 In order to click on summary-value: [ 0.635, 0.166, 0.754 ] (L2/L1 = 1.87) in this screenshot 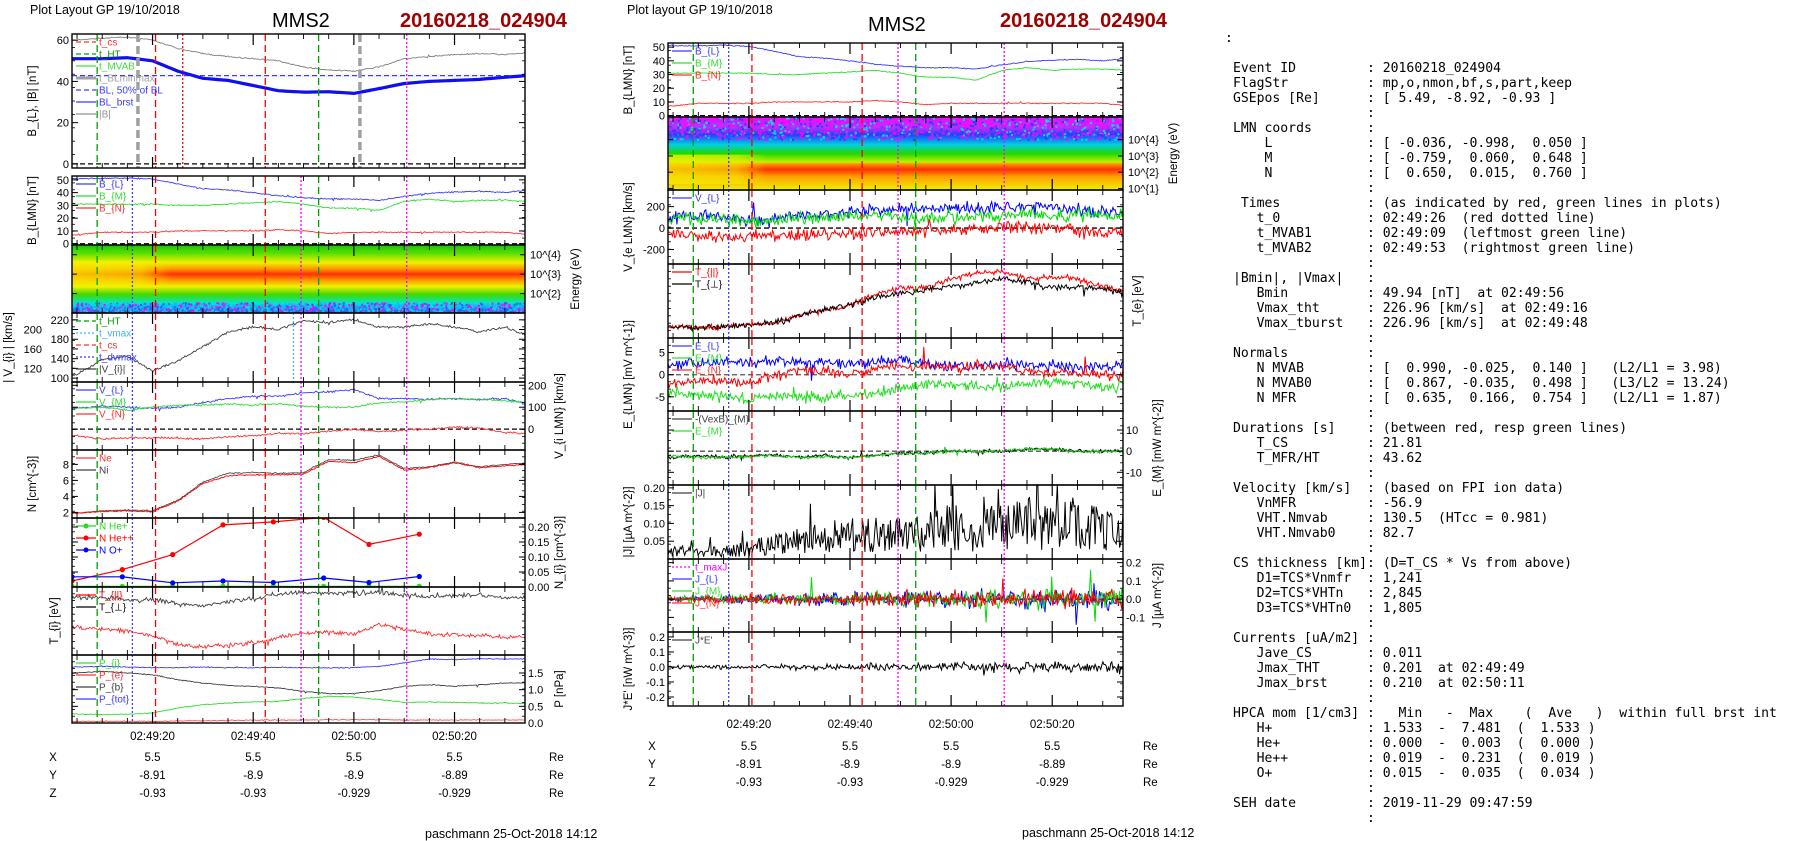, I will do `click(1552, 398)`.